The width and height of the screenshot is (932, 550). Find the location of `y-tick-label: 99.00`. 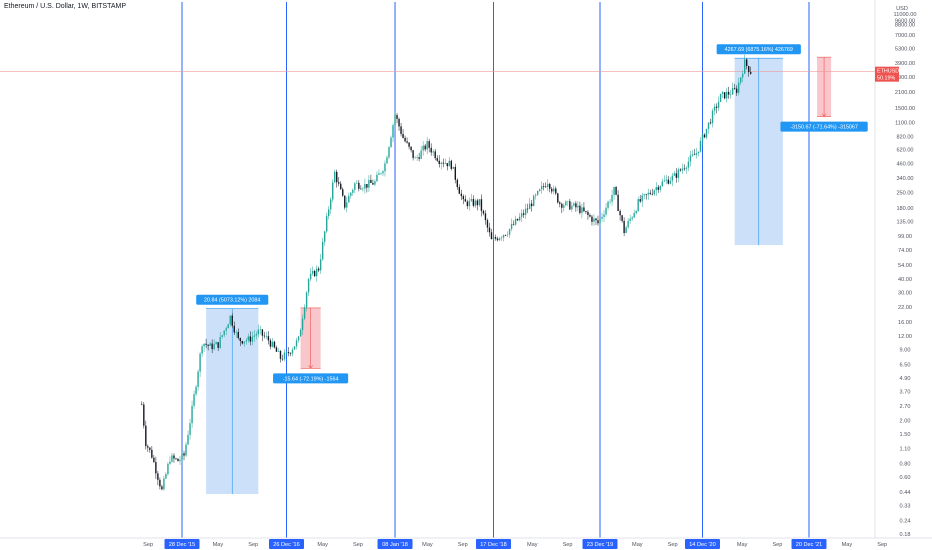

y-tick-label: 99.00 is located at coordinates (905, 237).